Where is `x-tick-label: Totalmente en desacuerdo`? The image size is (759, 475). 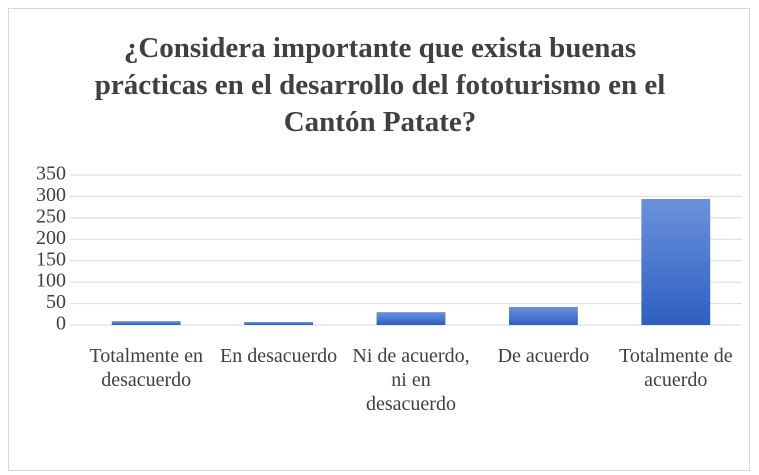 x-tick-label: Totalmente en desacuerdo is located at coordinates (146, 368).